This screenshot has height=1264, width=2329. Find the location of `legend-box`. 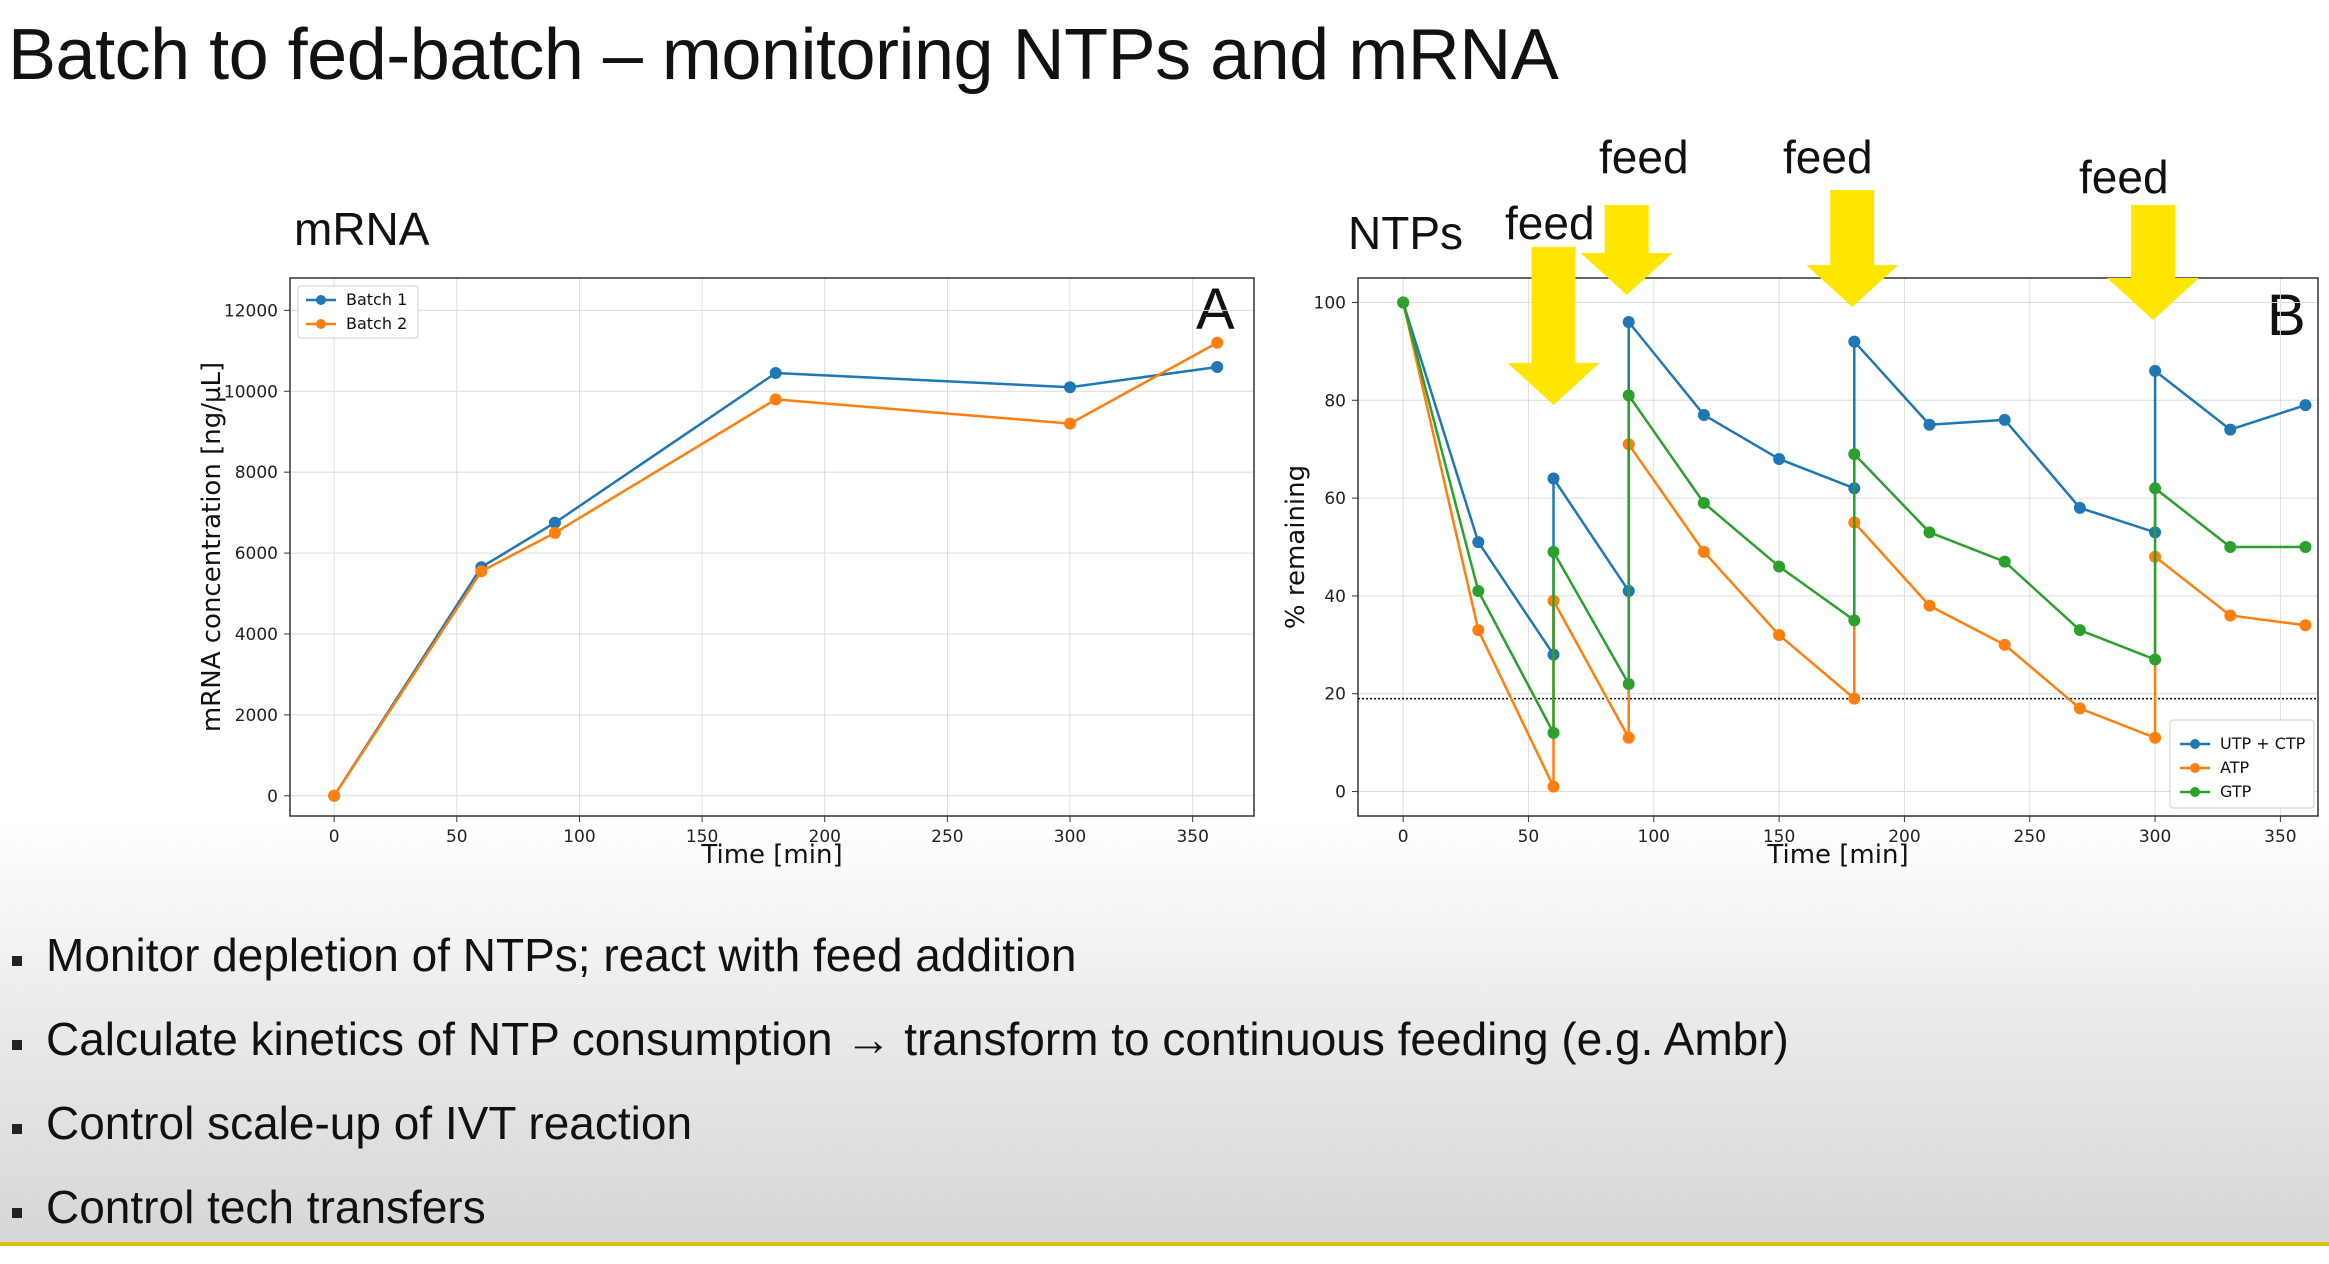

legend-box is located at coordinates (2242, 764).